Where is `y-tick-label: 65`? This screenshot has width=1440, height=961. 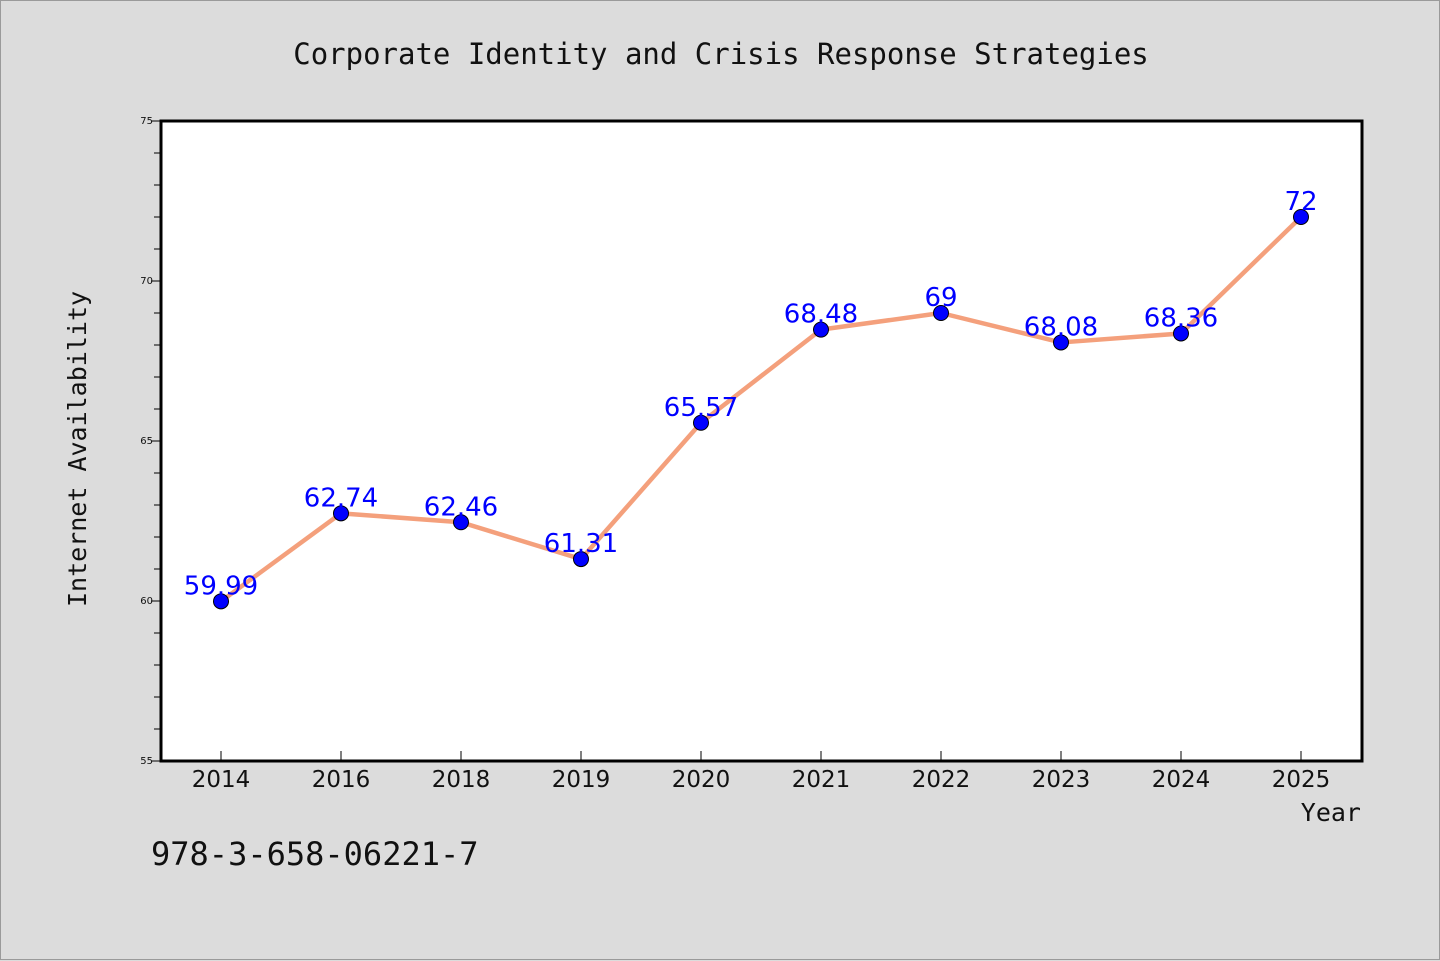
y-tick-label: 65 is located at coordinates (146, 441).